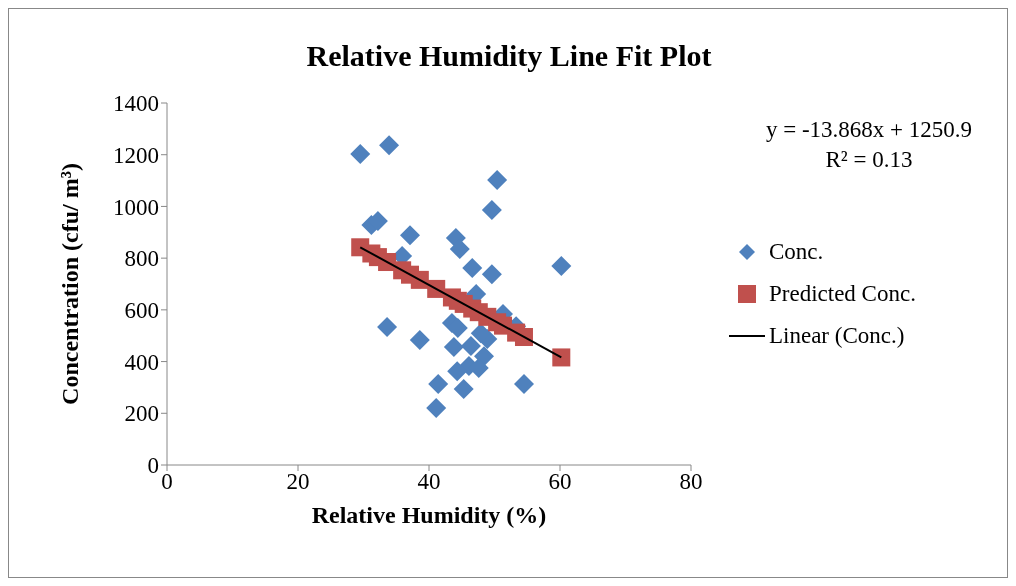 The width and height of the screenshot is (1016, 586). I want to click on legend-label: Predicted Conc., so click(842, 294).